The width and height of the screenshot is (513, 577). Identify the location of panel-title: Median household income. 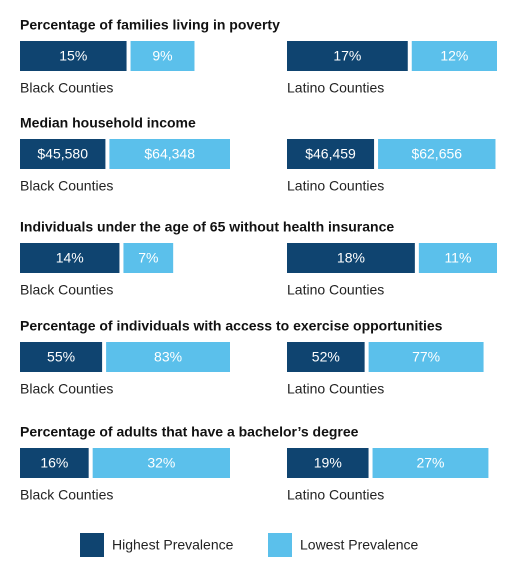
(108, 123).